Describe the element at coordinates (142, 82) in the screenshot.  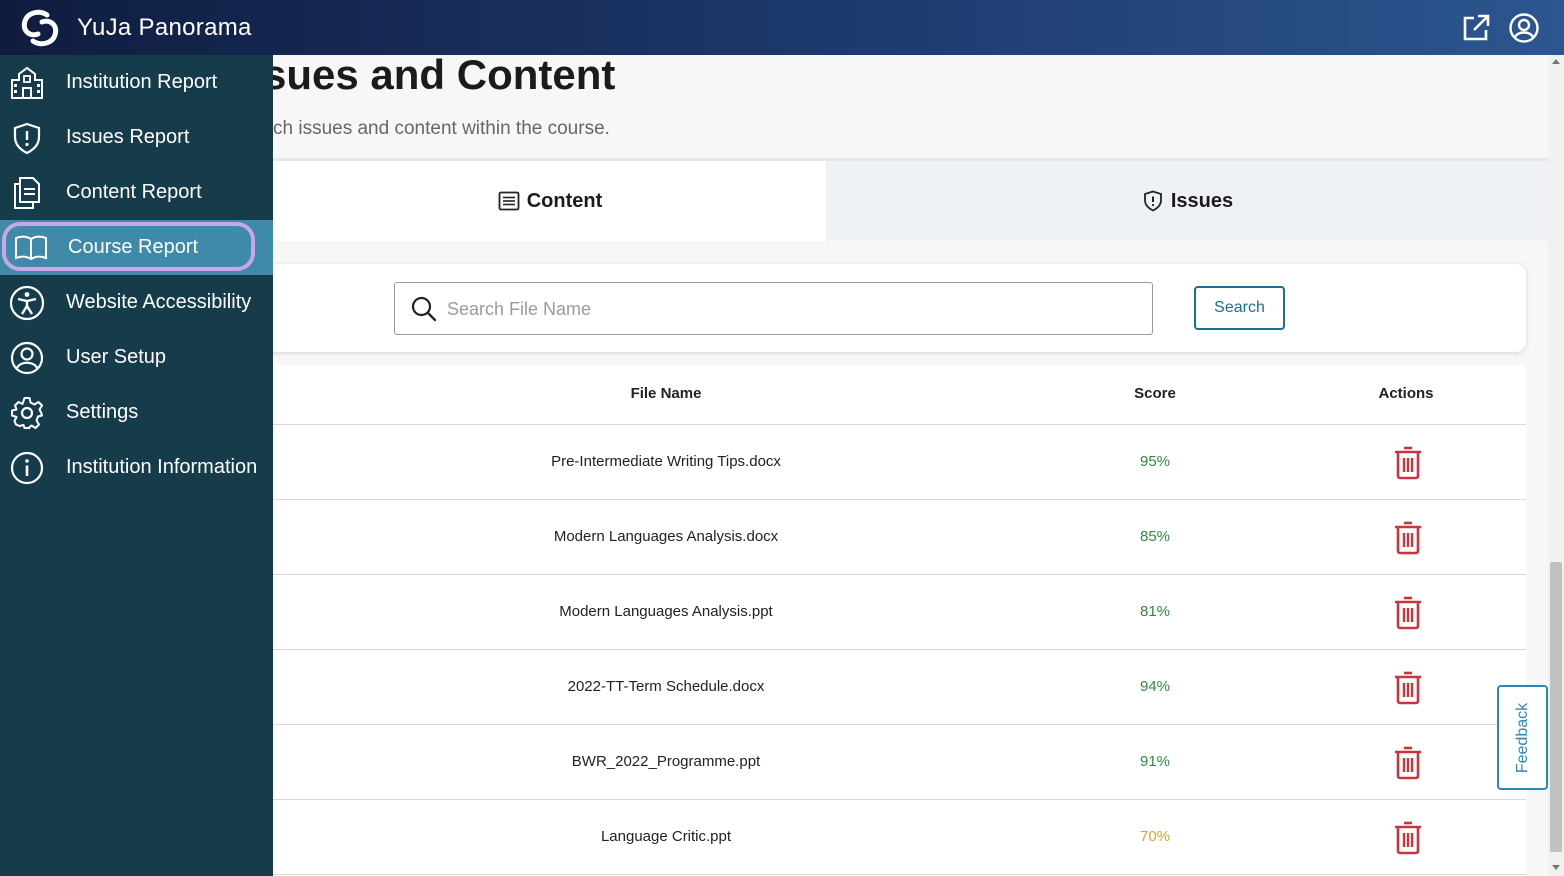
I see `sidebar-item-label: Institution Report` at that location.